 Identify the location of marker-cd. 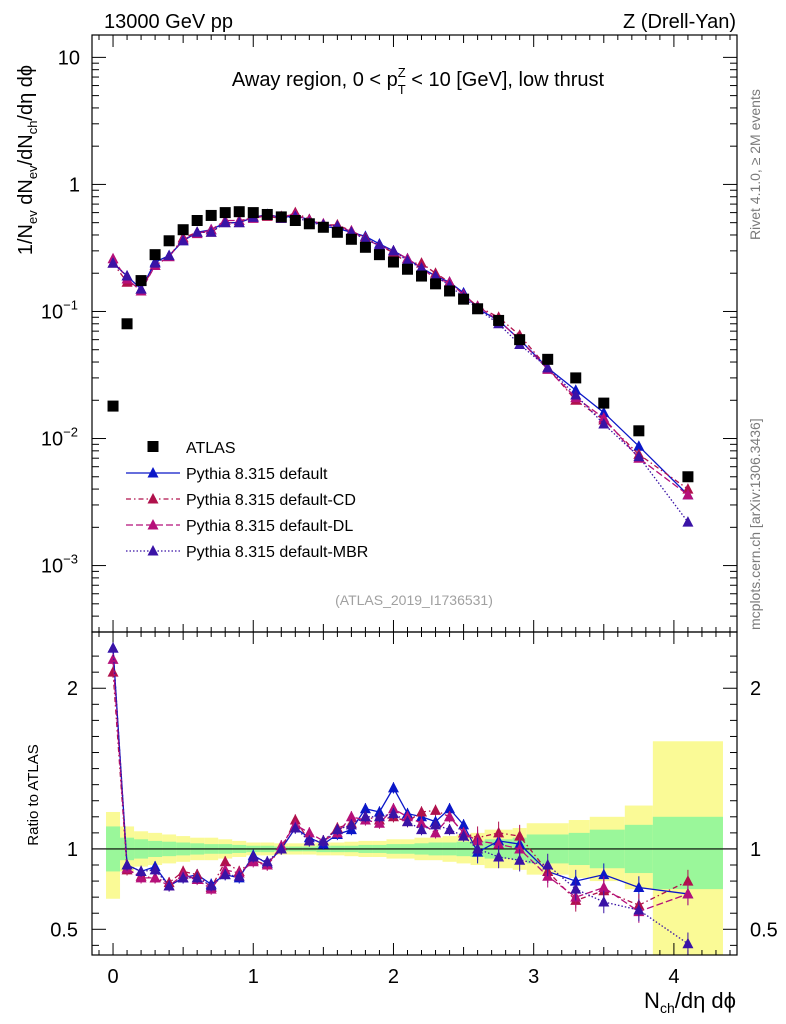
(688, 488).